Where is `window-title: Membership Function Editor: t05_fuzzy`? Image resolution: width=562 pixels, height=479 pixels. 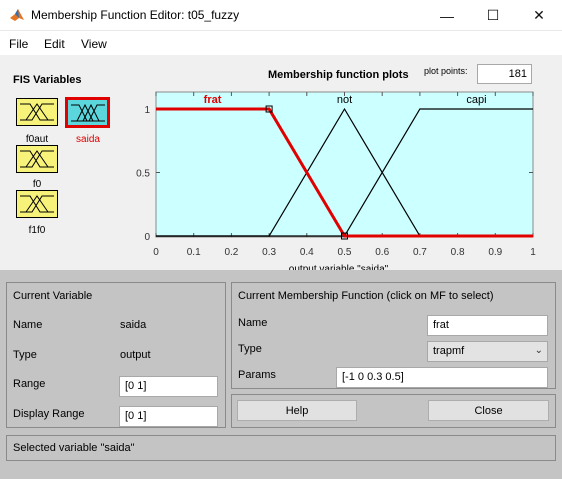 window-title: Membership Function Editor: t05_fuzzy is located at coordinates (135, 15).